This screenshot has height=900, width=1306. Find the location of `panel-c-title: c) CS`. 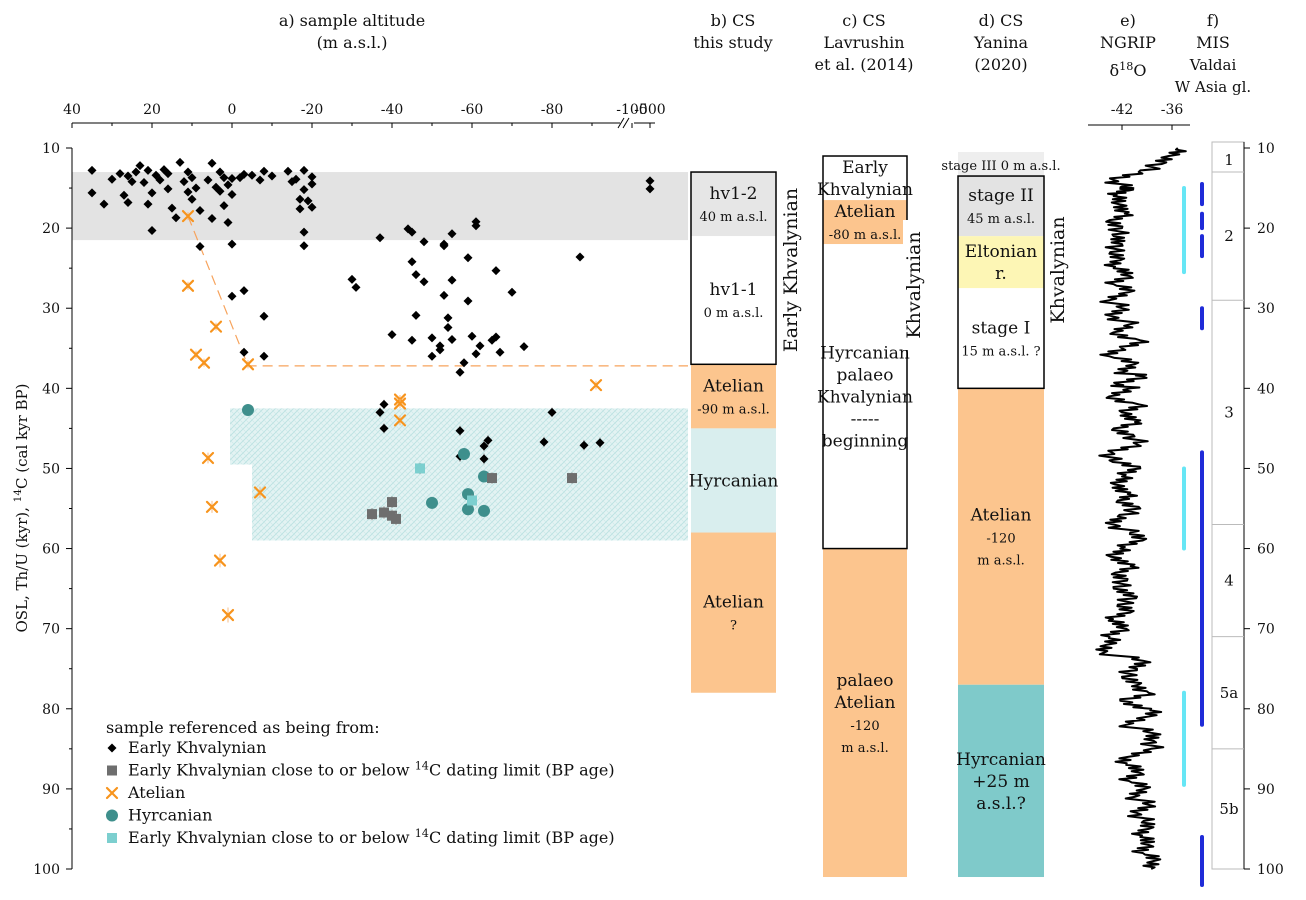

panel-c-title: c) CS is located at coordinates (864, 20).